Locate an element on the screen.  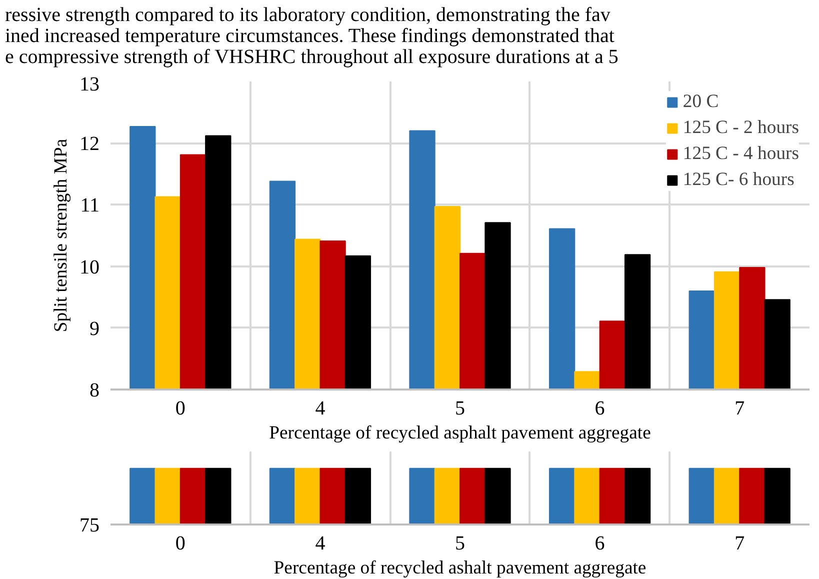
y-axis-title: Split tensile strength MPa is located at coordinates (61, 235).